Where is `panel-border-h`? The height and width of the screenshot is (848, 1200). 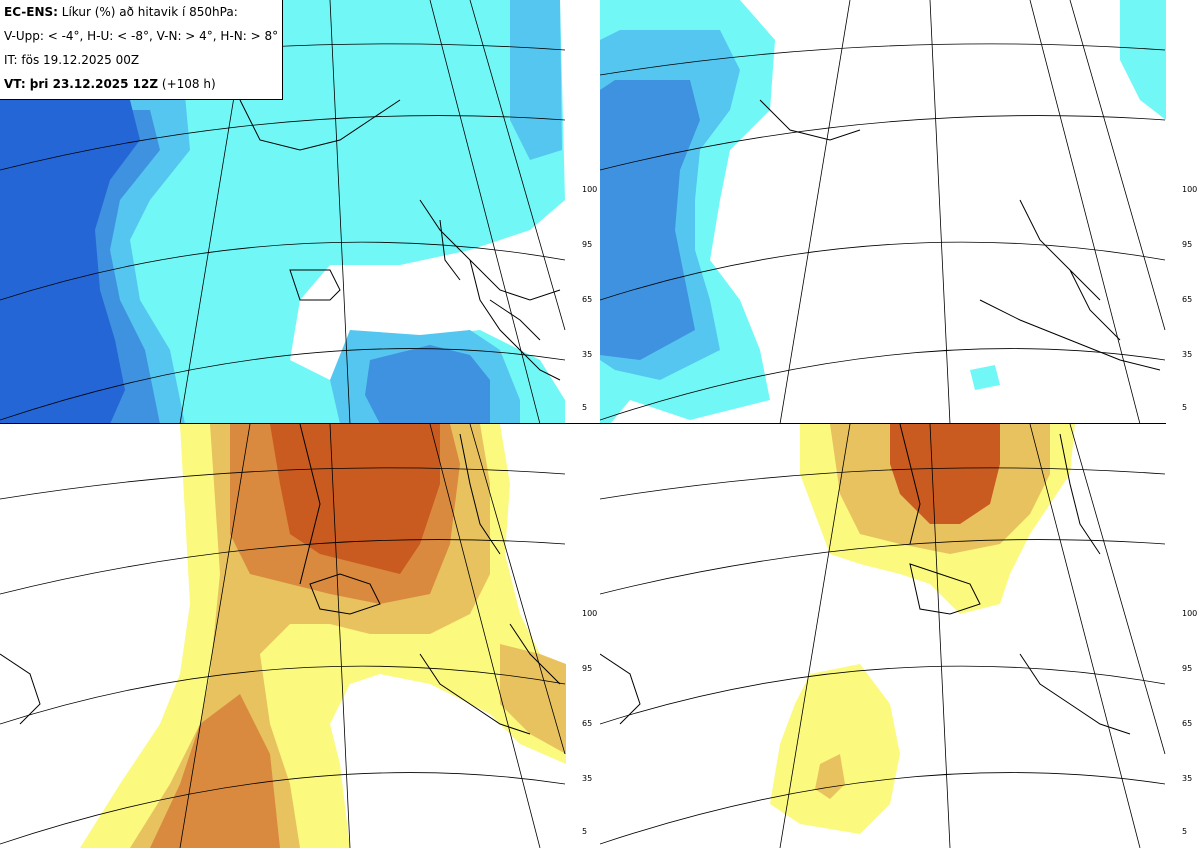 panel-border-h is located at coordinates (583, 423).